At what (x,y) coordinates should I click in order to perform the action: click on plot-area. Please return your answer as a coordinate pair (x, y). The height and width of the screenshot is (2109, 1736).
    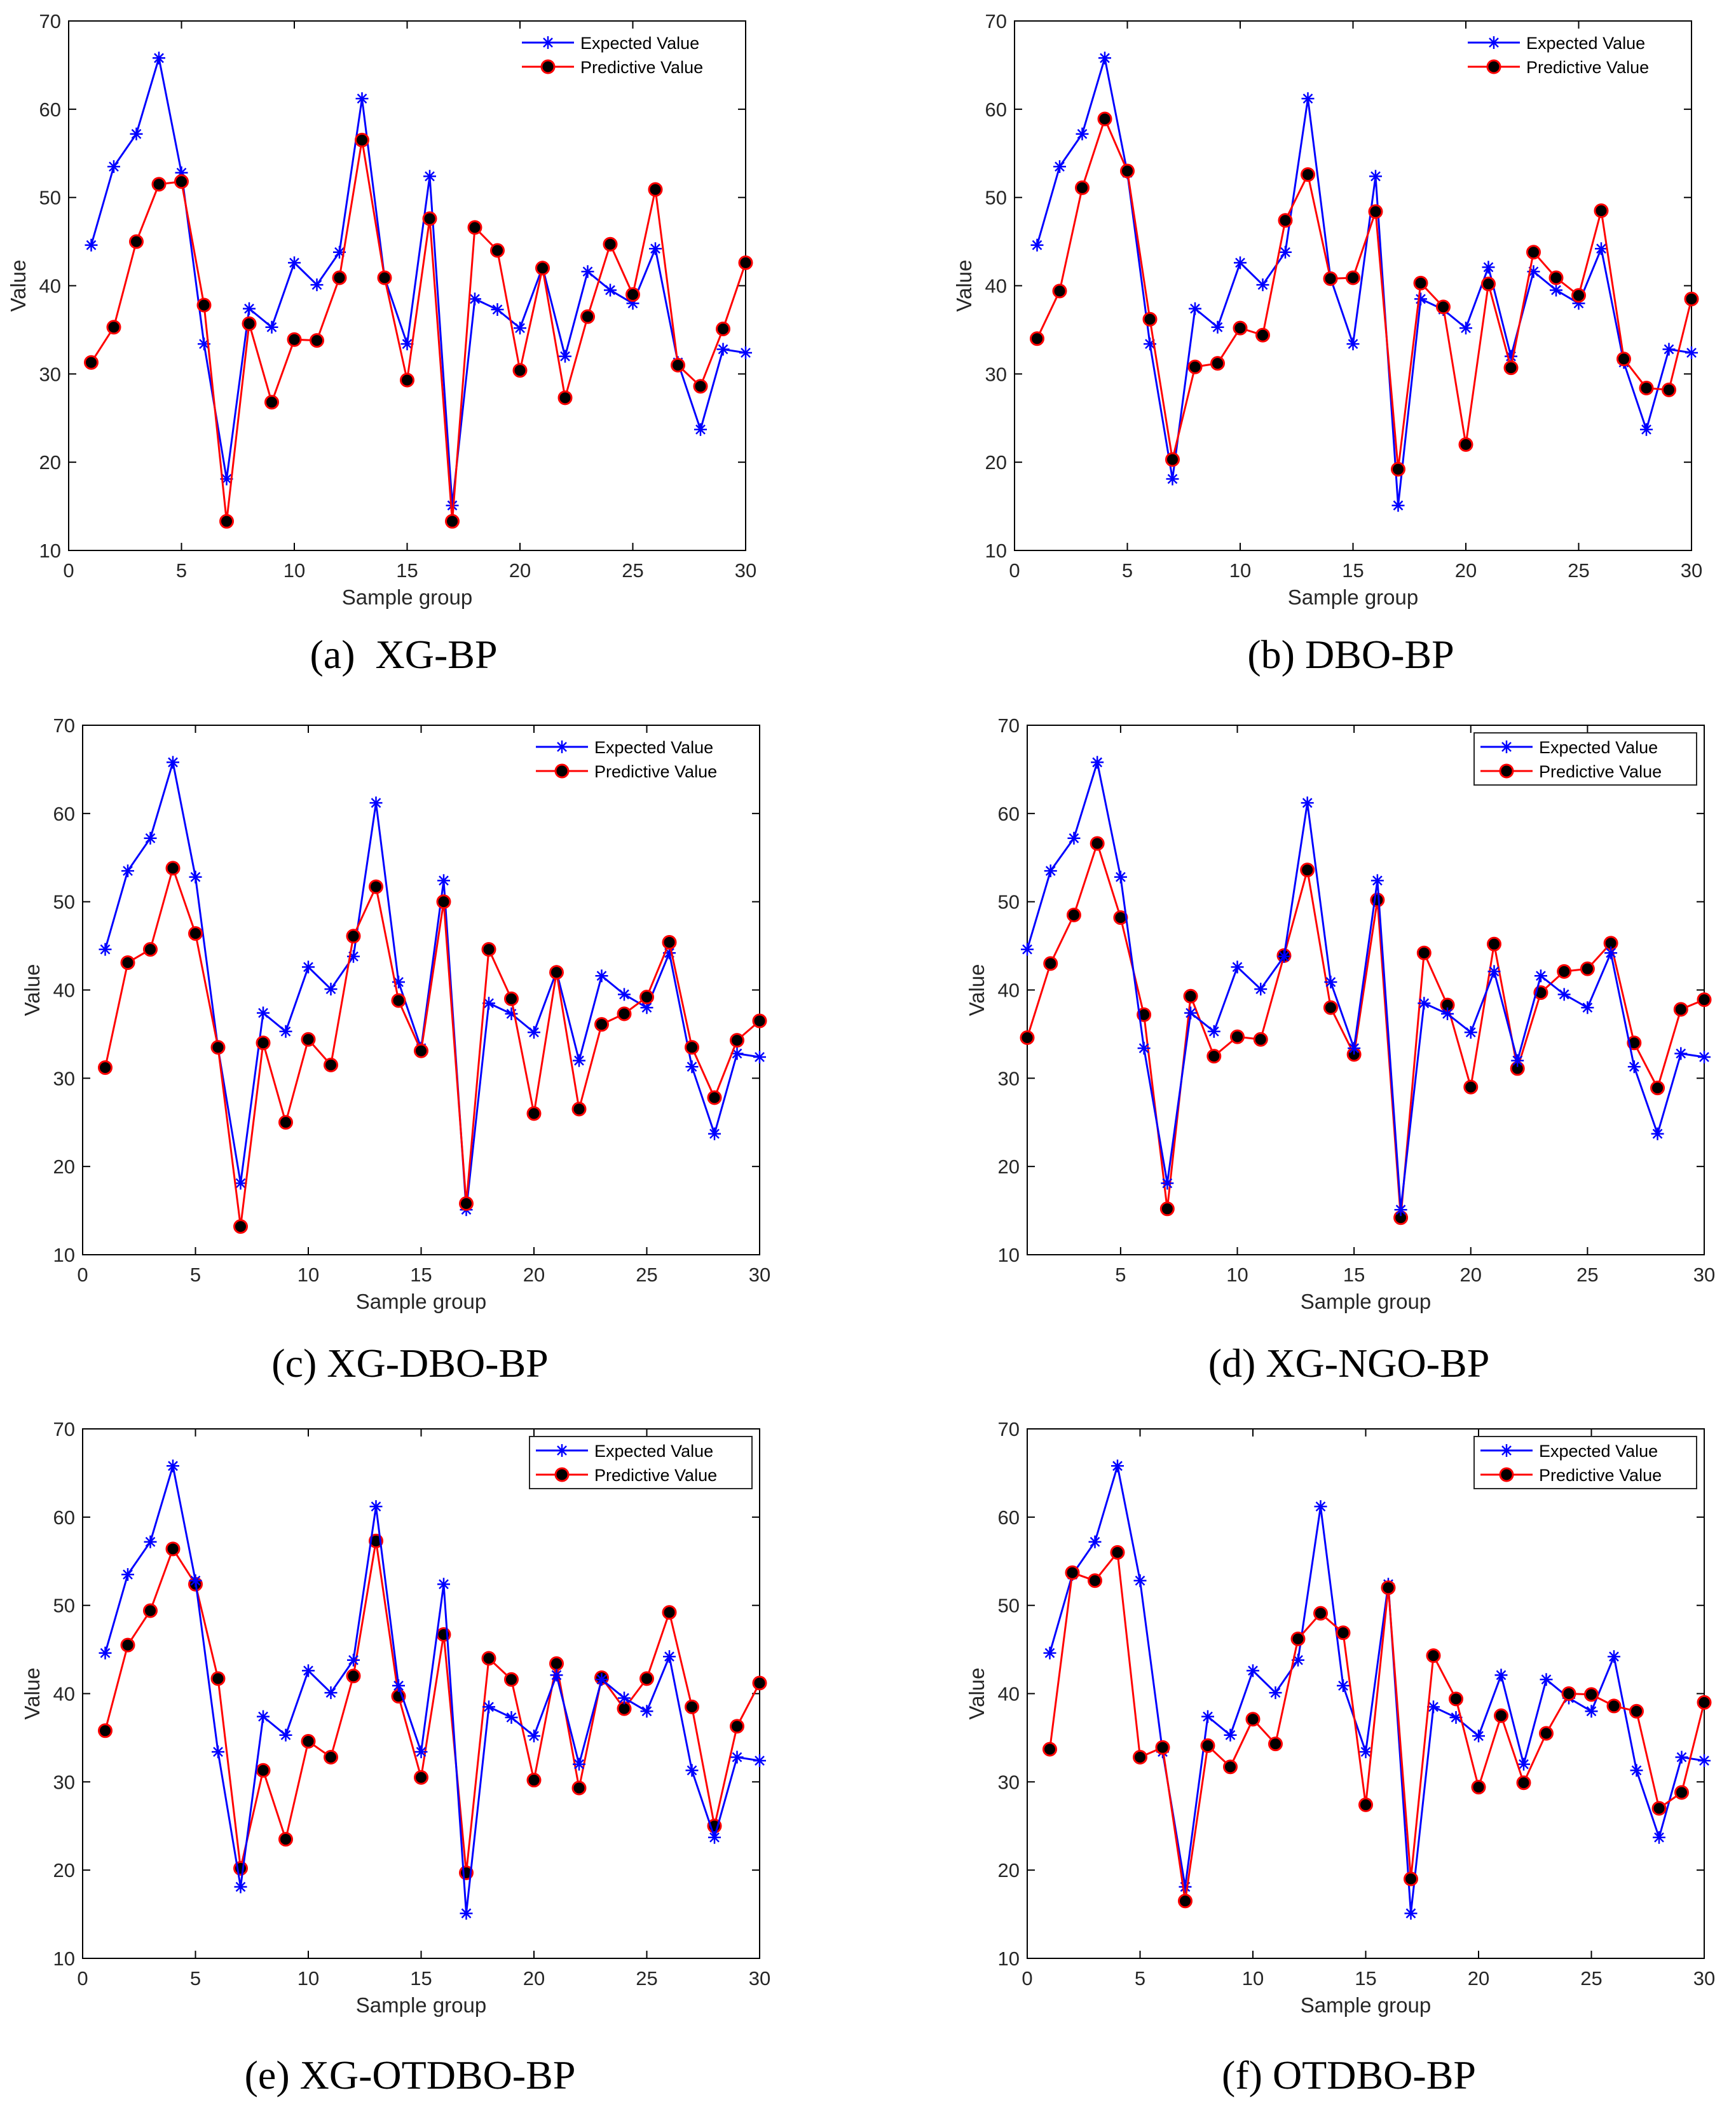
    Looking at the image, I should click on (1366, 990).